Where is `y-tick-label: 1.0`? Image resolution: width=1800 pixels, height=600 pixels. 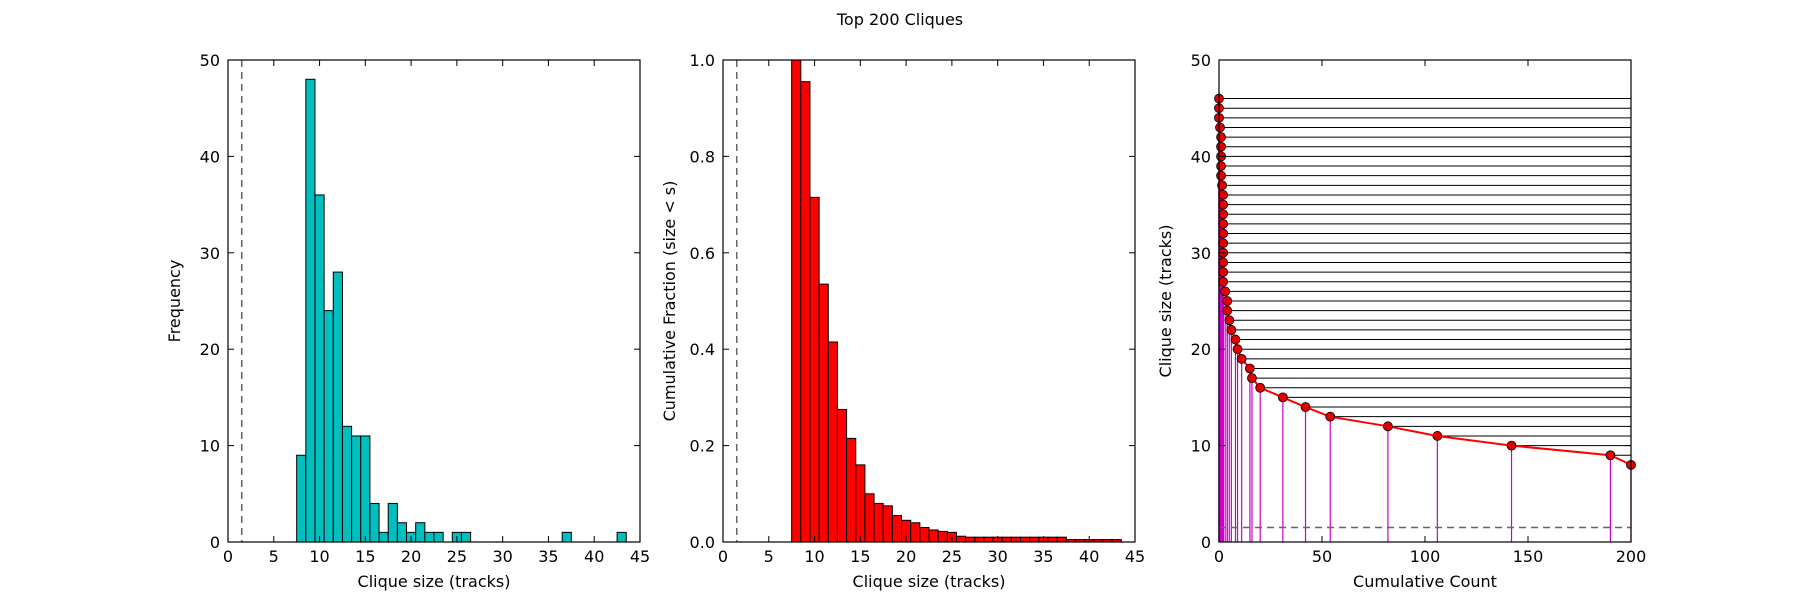 y-tick-label: 1.0 is located at coordinates (702, 60).